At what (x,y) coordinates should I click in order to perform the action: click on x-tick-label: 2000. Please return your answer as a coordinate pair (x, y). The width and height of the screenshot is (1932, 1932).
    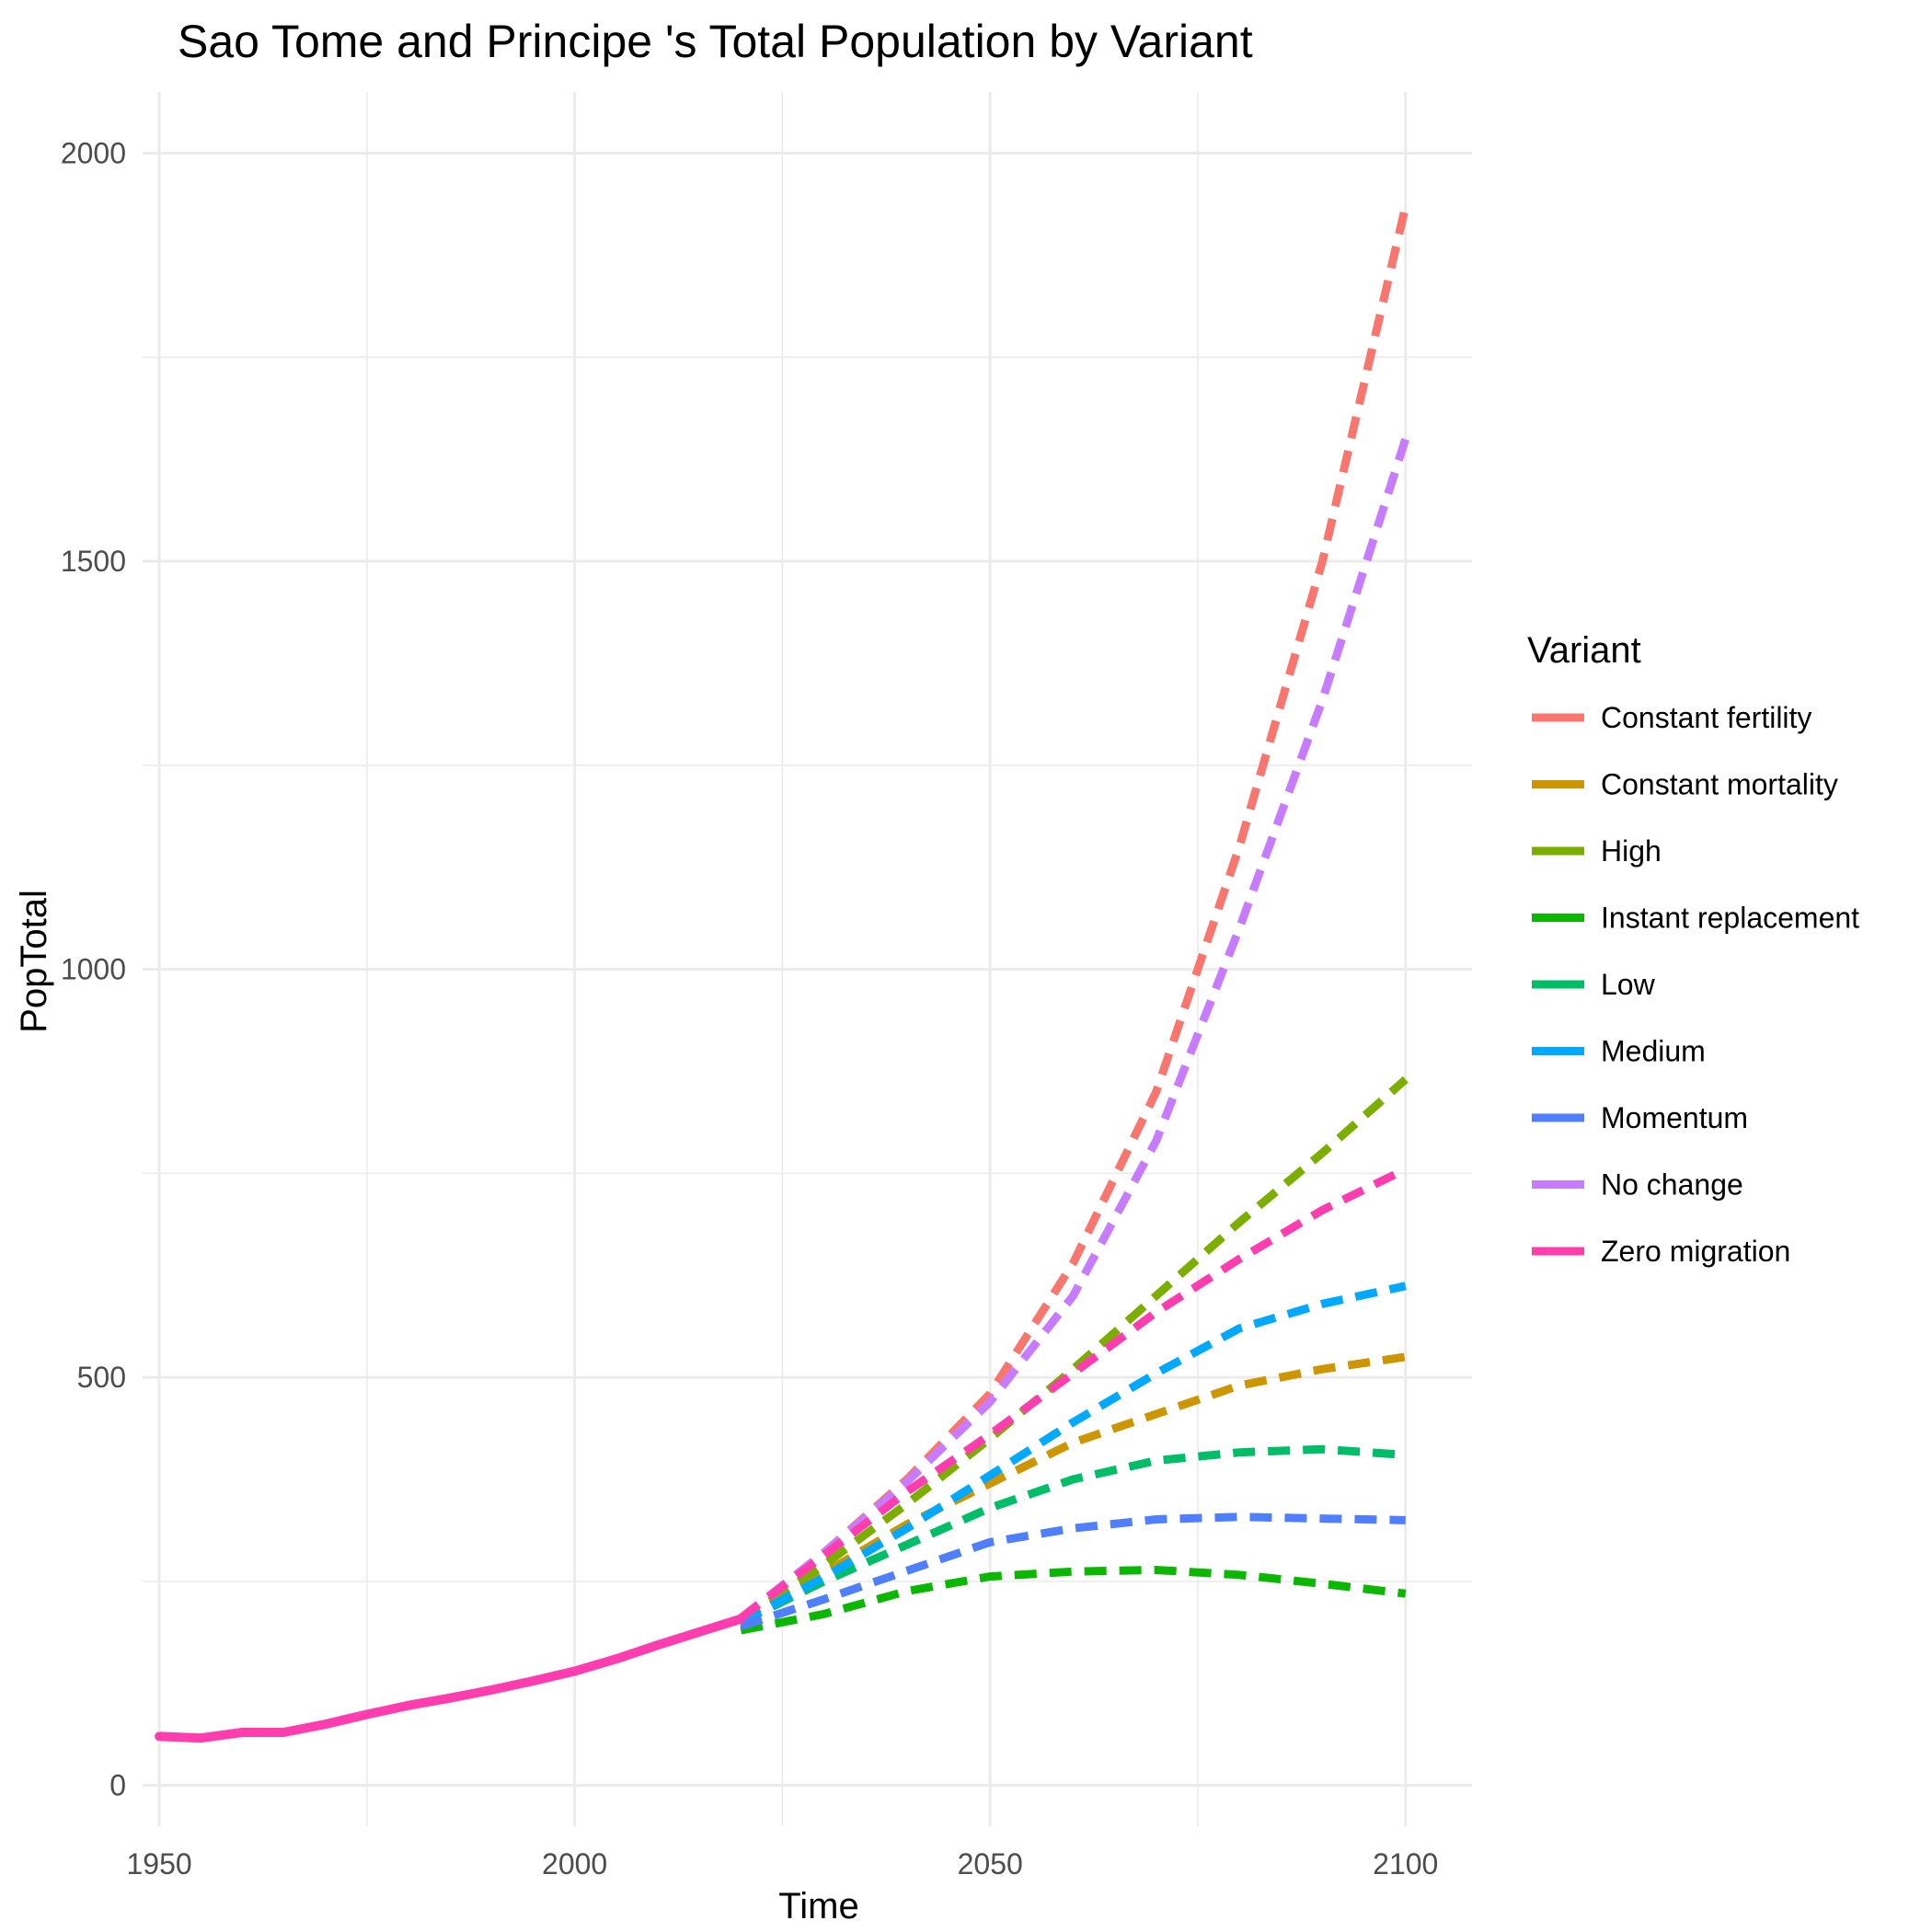
    Looking at the image, I should click on (574, 1863).